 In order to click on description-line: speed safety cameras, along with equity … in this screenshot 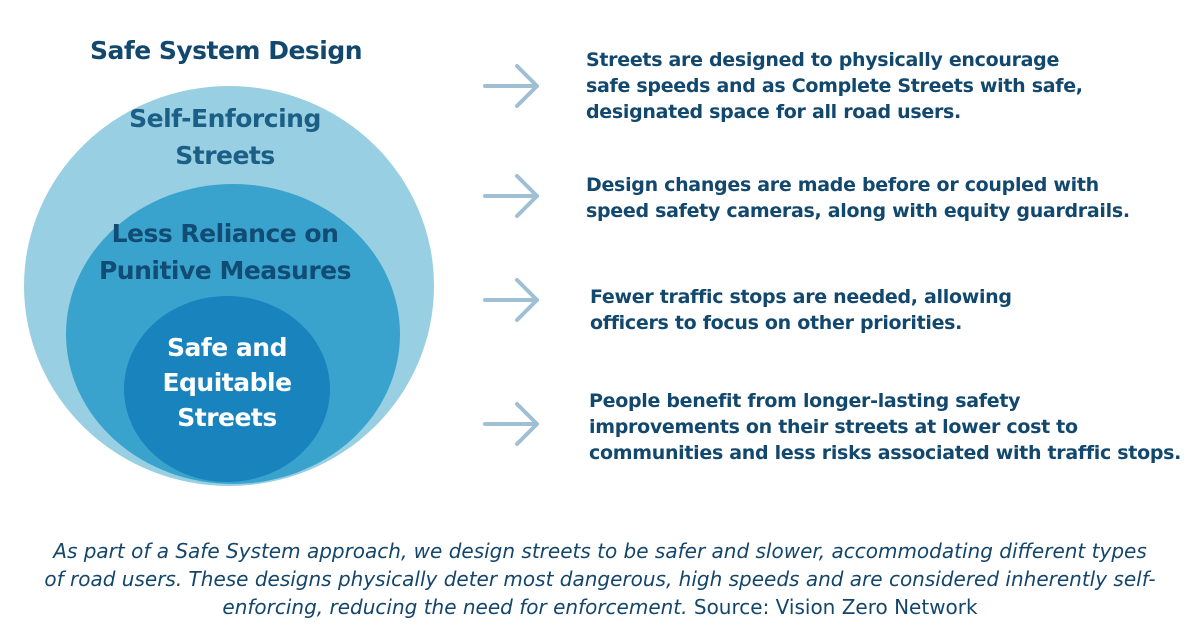, I will do `click(858, 211)`.